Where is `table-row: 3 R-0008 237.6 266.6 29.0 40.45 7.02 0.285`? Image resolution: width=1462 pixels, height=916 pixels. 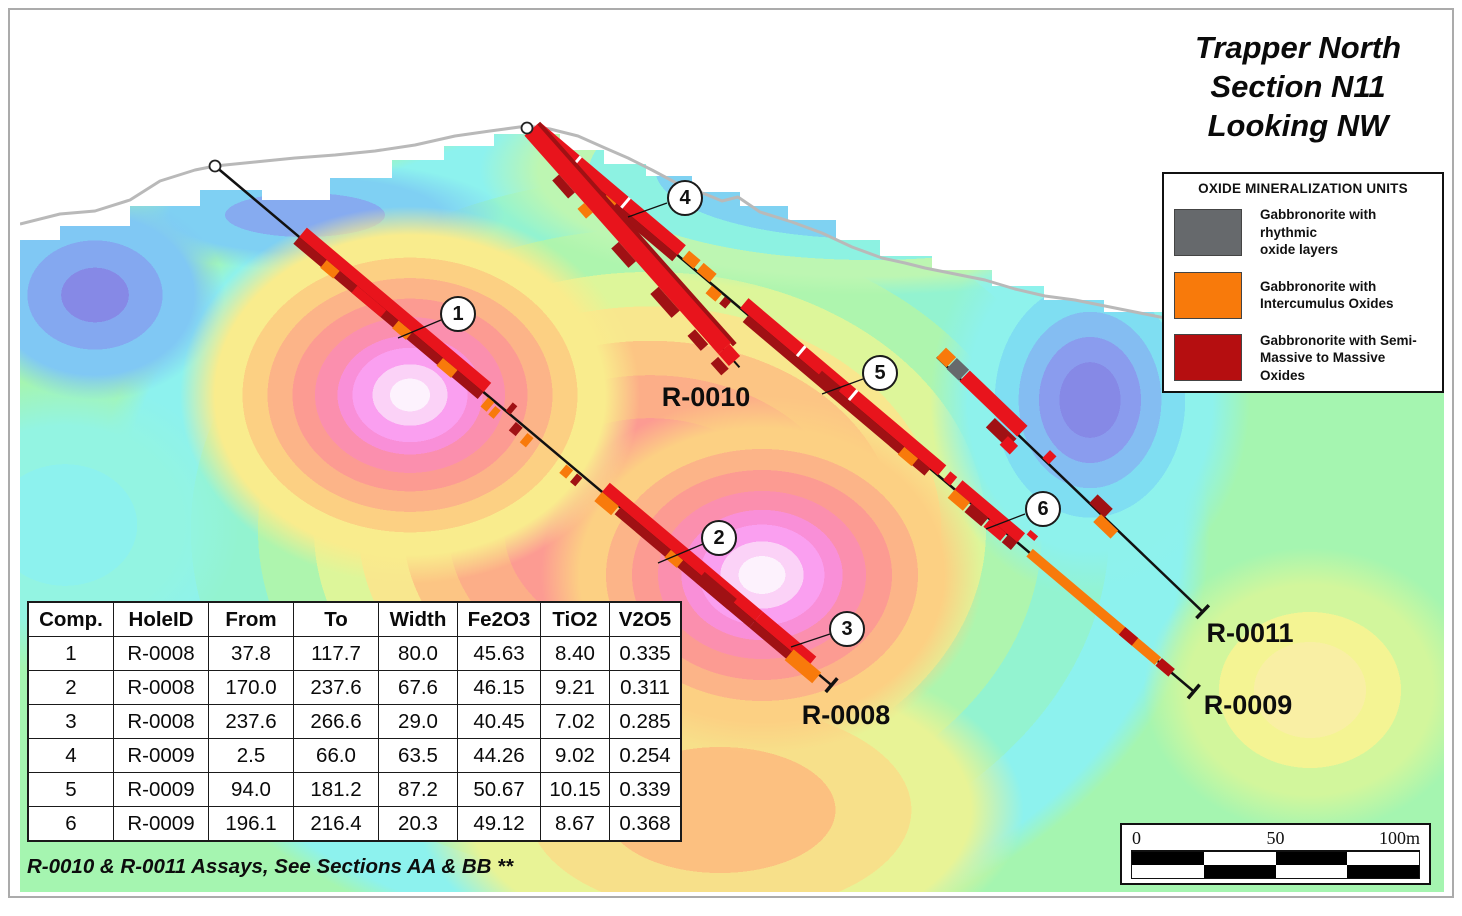 table-row: 3 R-0008 237.6 266.6 29.0 40.45 7.02 0.285 is located at coordinates (354, 721).